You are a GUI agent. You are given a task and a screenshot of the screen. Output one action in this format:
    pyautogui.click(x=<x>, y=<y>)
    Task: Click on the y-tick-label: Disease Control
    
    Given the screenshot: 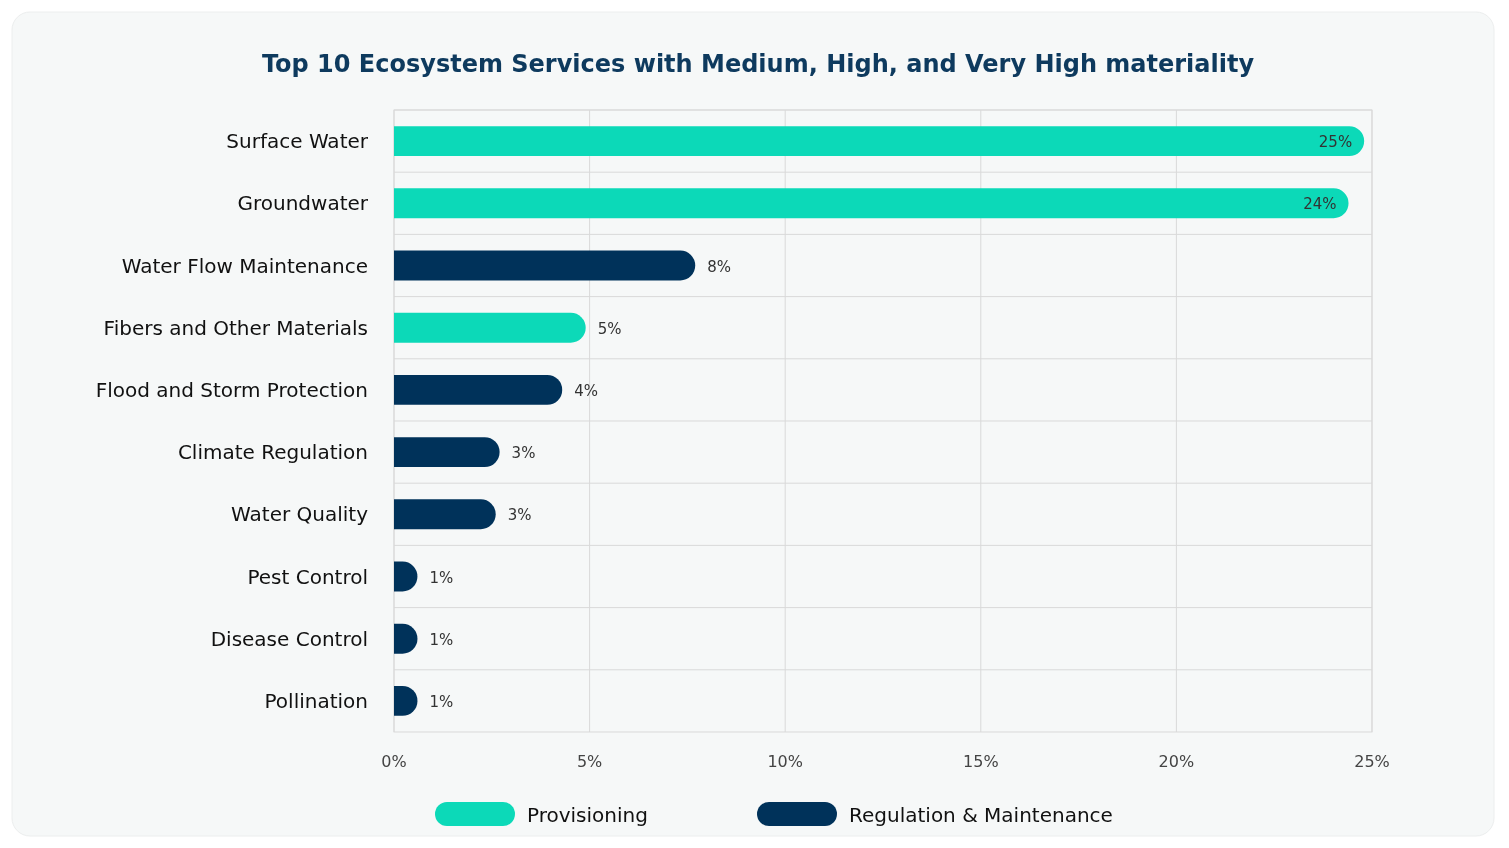 What is the action you would take?
    pyautogui.click(x=289, y=638)
    